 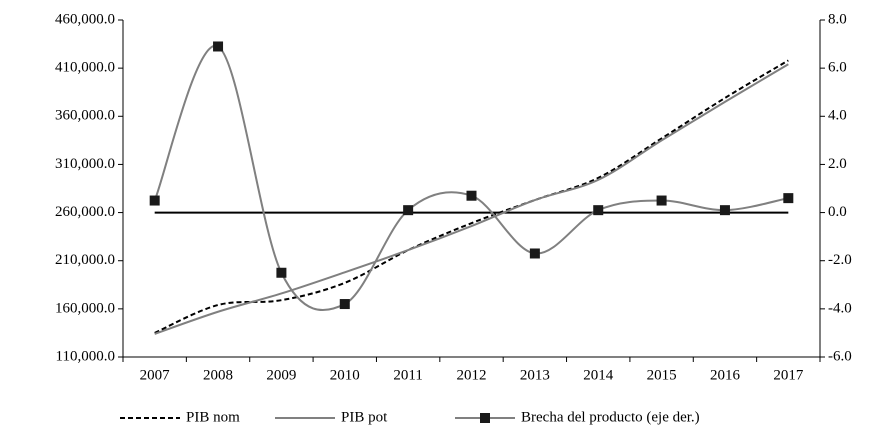 What do you see at coordinates (837, 19) in the screenshot?
I see `y2-tick-label: 8.0` at bounding box center [837, 19].